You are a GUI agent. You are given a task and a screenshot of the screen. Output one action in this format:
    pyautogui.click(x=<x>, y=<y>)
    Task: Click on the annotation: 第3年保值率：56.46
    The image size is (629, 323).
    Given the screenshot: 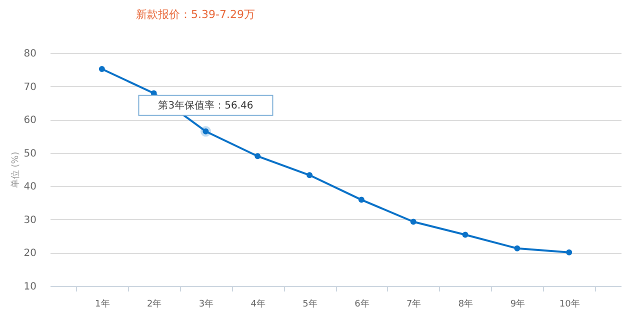 What is the action you would take?
    pyautogui.click(x=206, y=105)
    